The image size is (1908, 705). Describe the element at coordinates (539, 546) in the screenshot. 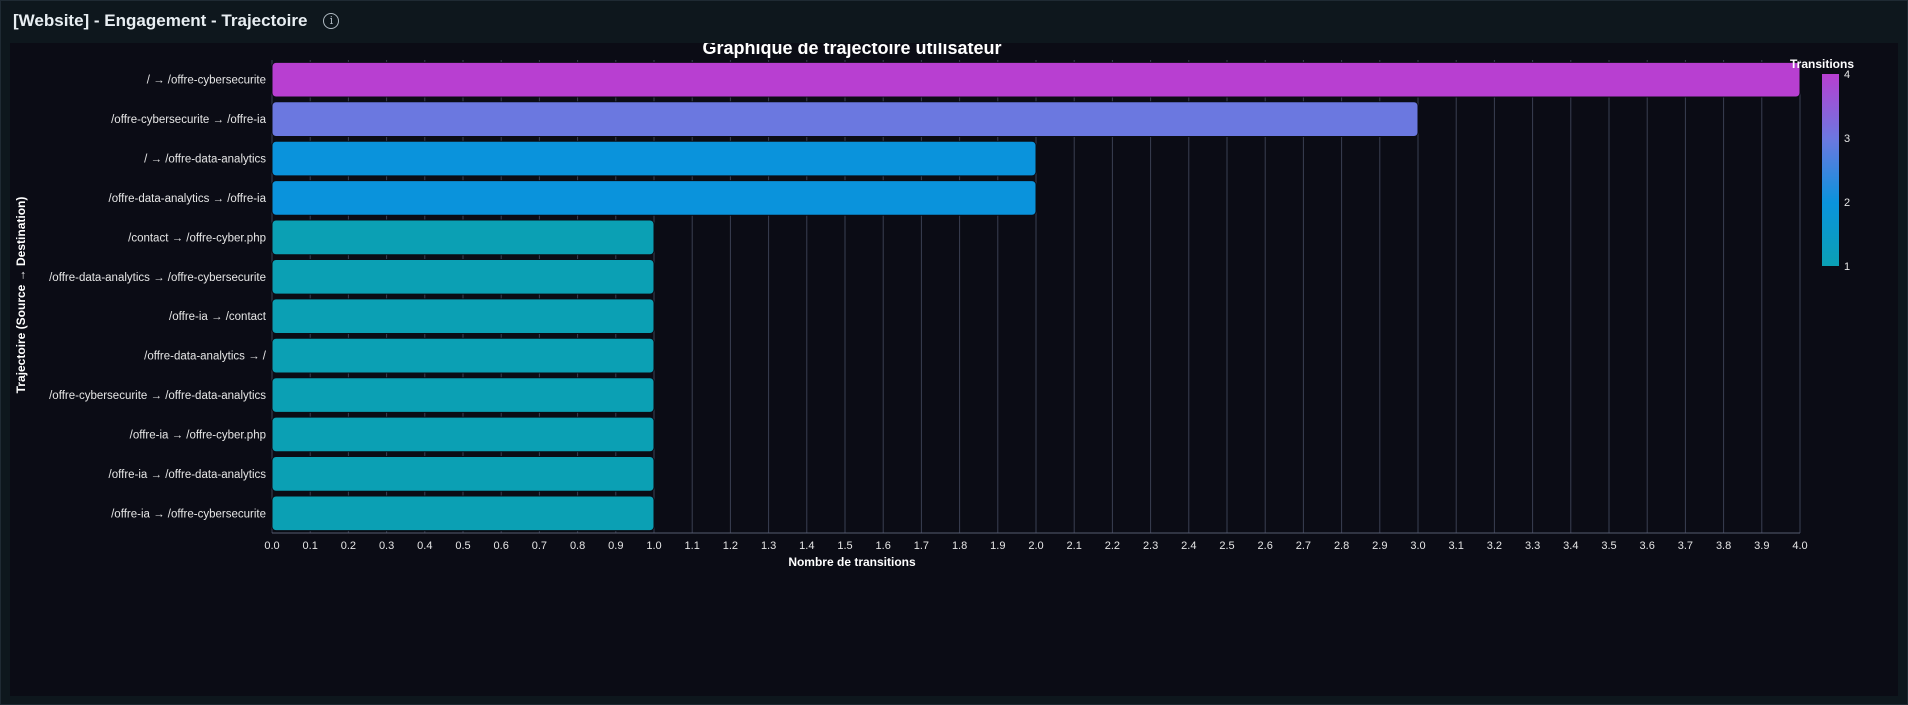

I see `x-tick-label: 0.7` at that location.